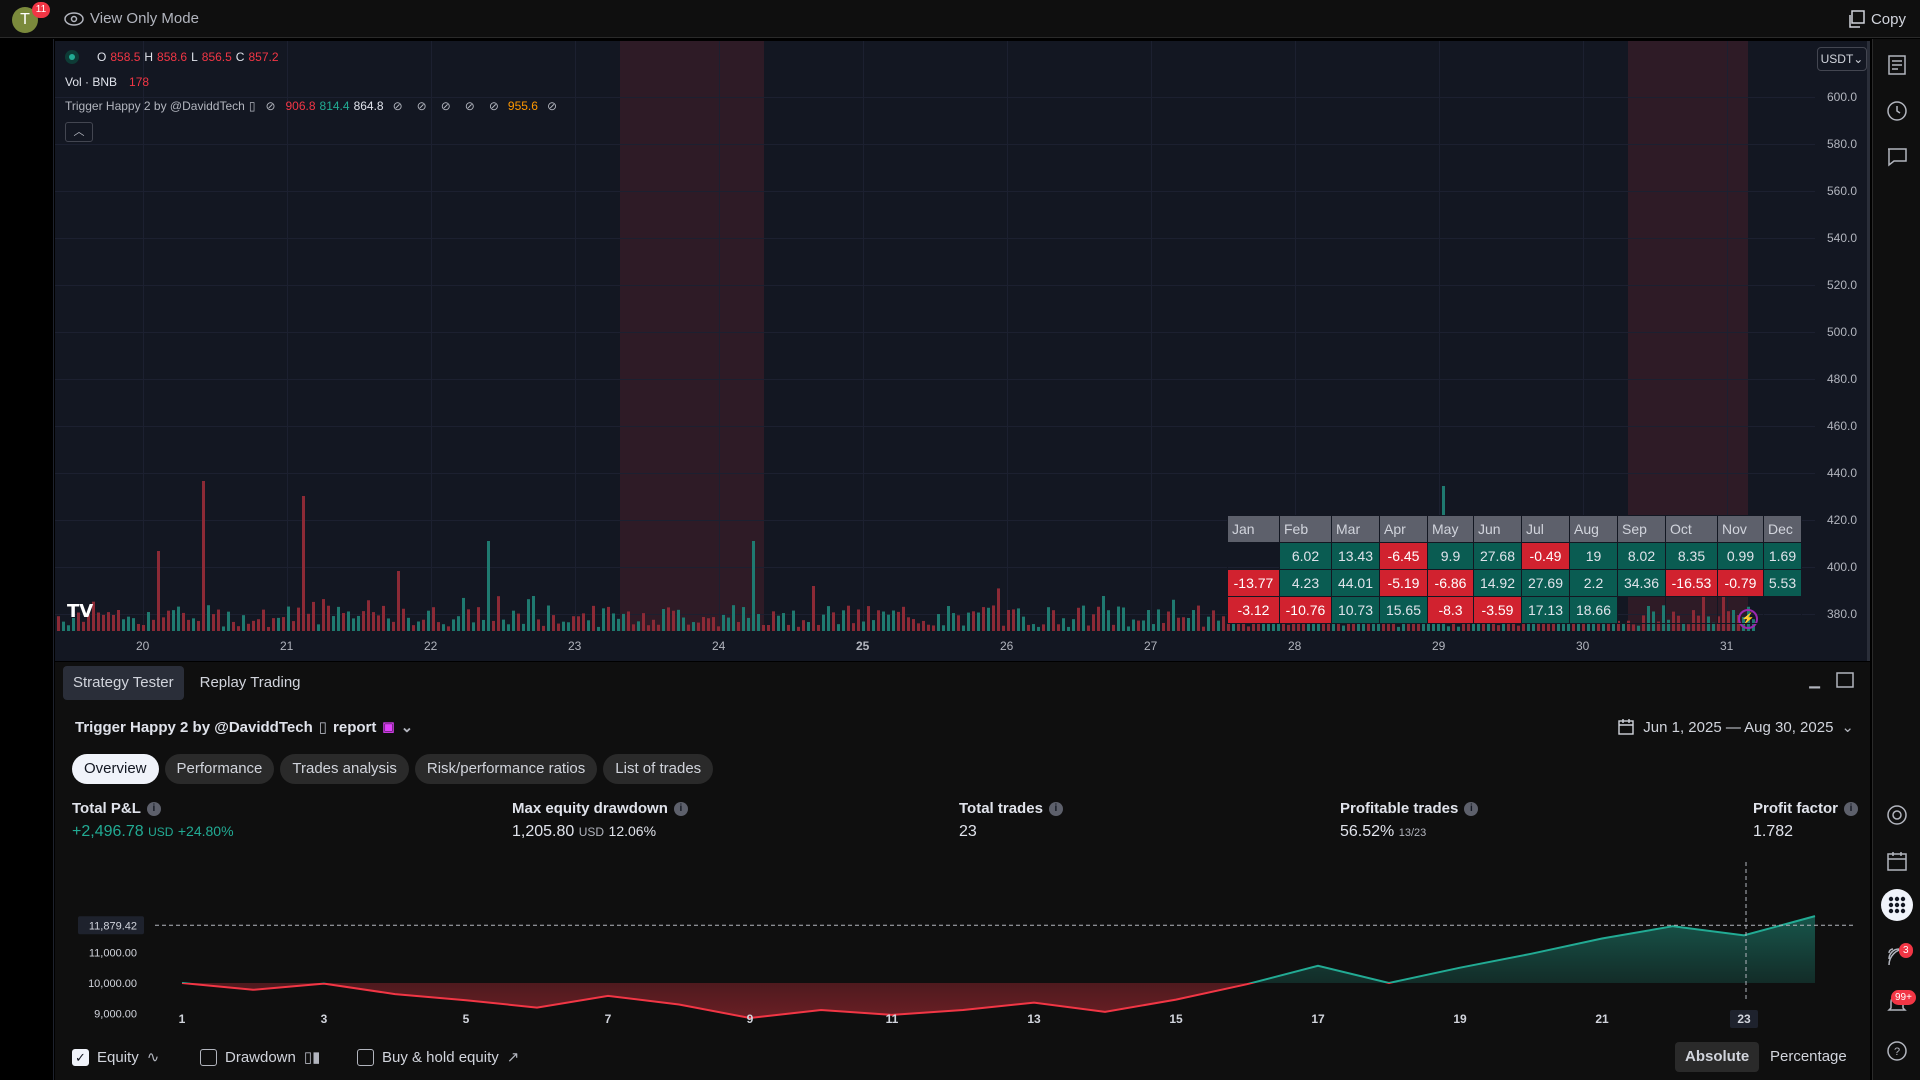 This screenshot has height=1080, width=1920. What do you see at coordinates (506, 769) in the screenshot?
I see `tab-risk-ratios: Risk/performance ratios` at bounding box center [506, 769].